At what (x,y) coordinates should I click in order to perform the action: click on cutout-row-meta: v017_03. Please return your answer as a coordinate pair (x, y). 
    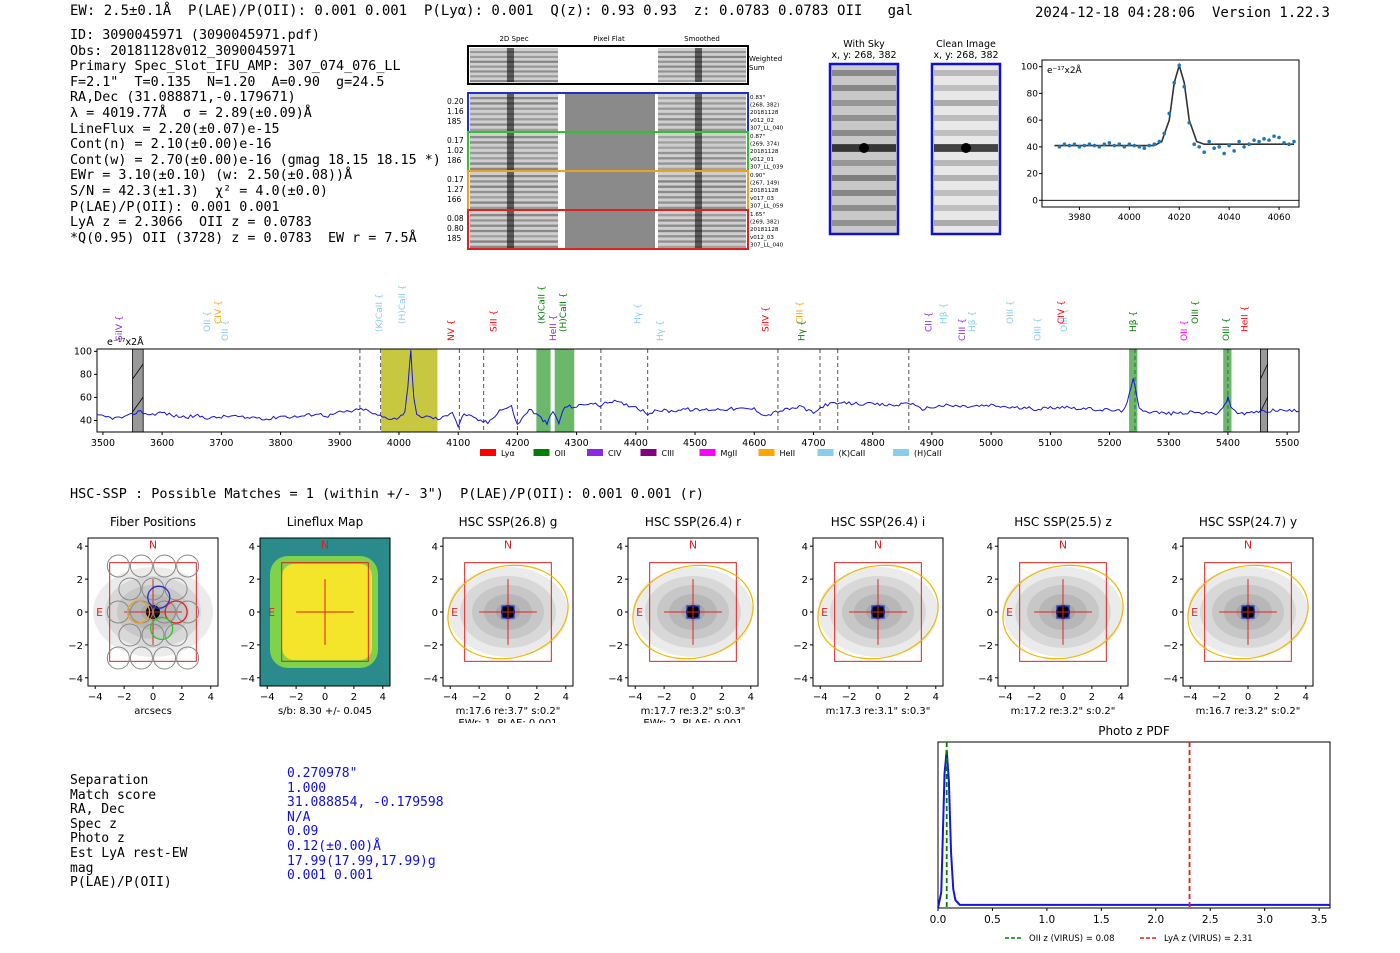
    Looking at the image, I should click on (762, 199).